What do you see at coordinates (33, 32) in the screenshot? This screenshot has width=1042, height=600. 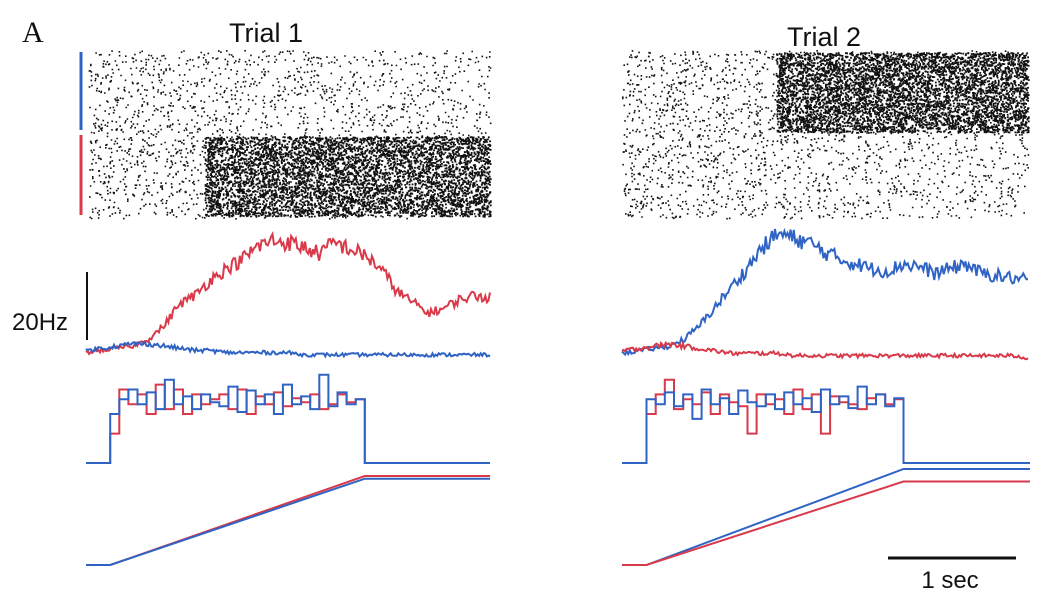 I see `panel-letter: A` at bounding box center [33, 32].